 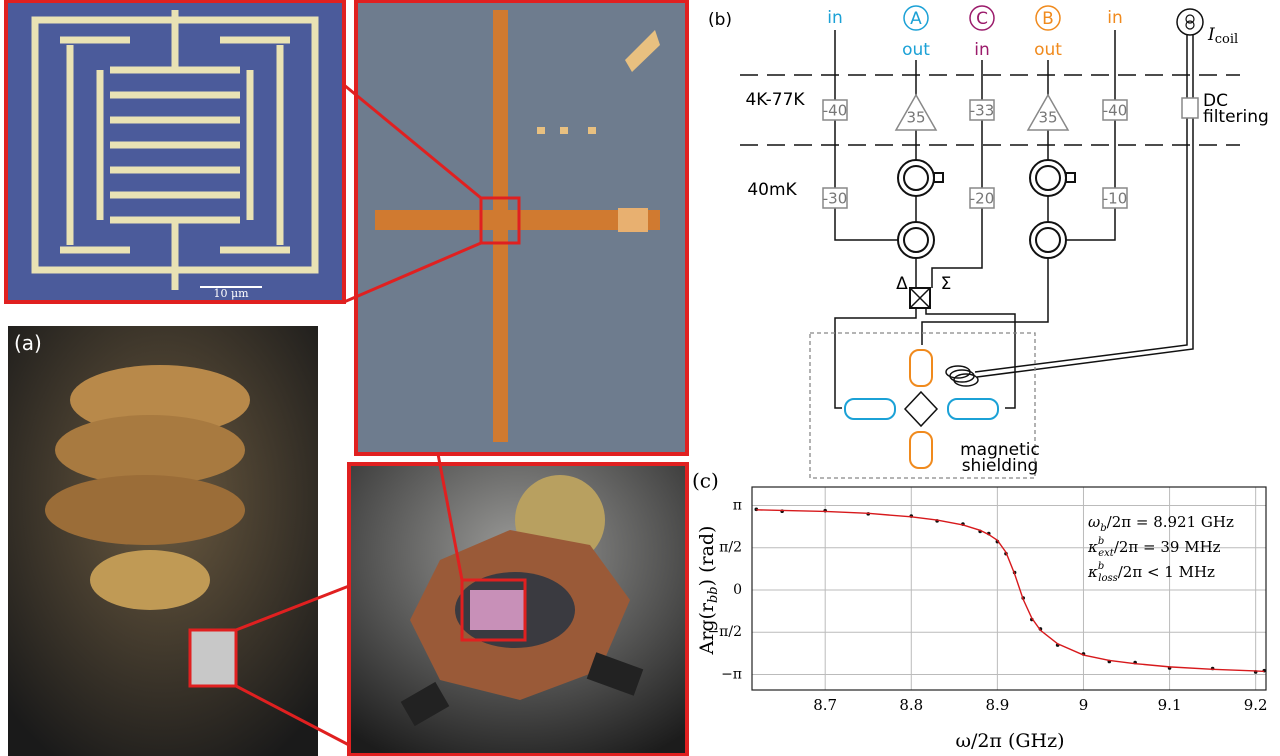 I want to click on shield-label: magnetic, so click(x=1000, y=450).